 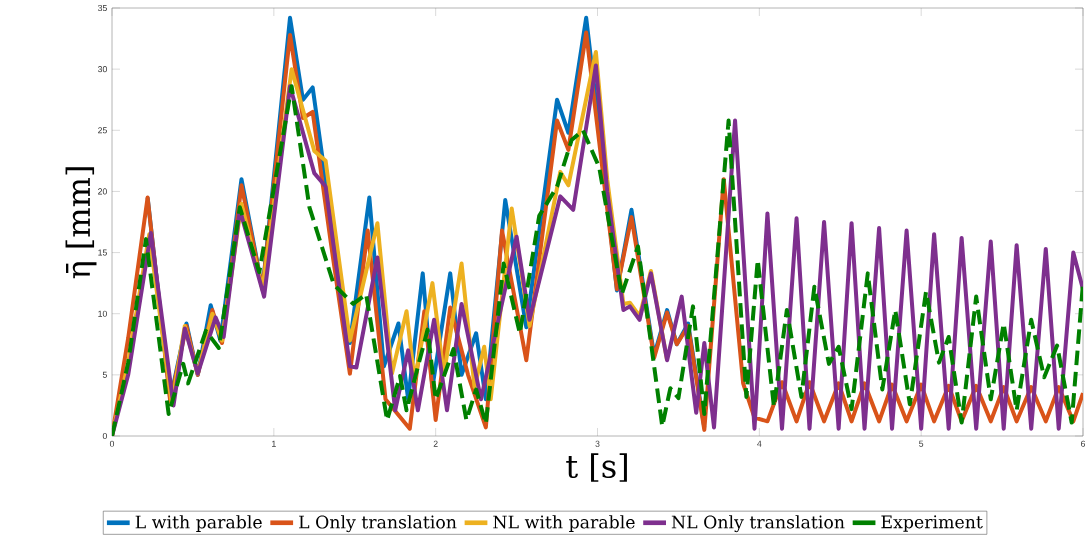 What do you see at coordinates (932, 523) in the screenshot?
I see `legend-label: Experiment` at bounding box center [932, 523].